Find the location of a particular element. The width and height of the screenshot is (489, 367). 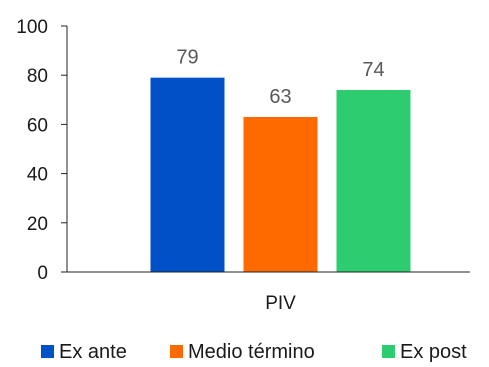

legend-label: Ex post is located at coordinates (433, 352).